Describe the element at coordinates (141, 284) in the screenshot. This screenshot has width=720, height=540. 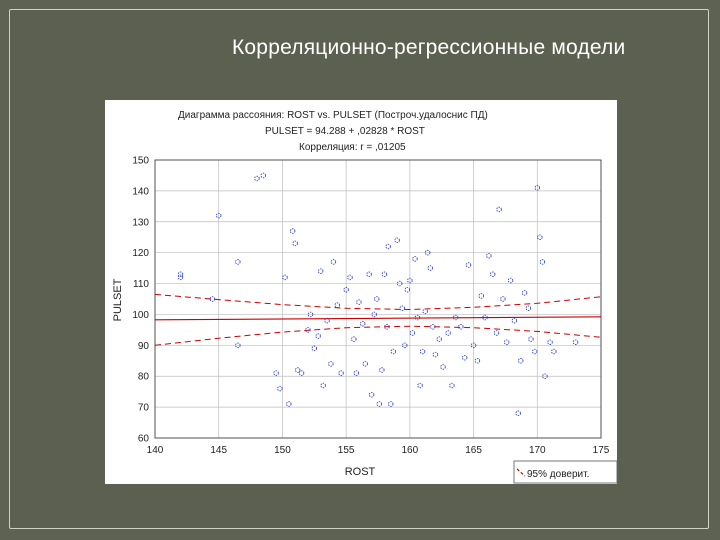
I see `y-tick-label: 110` at that location.